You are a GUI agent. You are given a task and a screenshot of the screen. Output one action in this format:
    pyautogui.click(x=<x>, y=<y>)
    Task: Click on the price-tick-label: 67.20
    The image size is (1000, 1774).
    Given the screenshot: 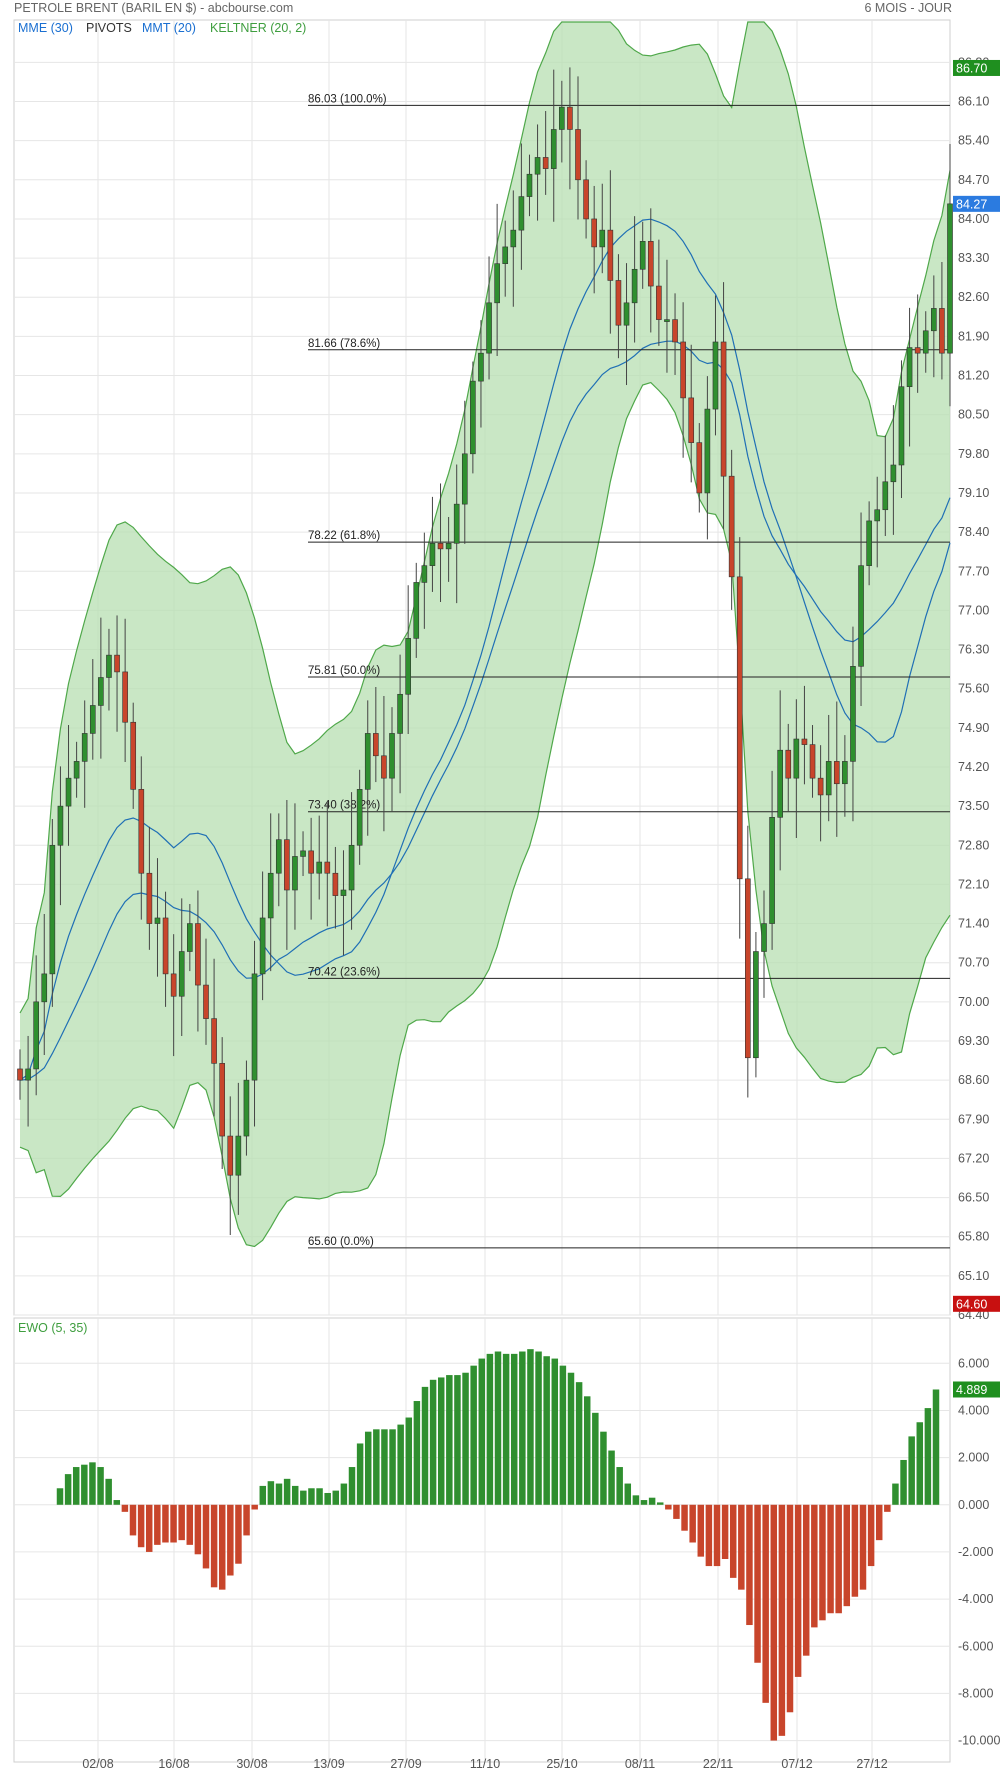 What is the action you would take?
    pyautogui.click(x=973, y=1158)
    